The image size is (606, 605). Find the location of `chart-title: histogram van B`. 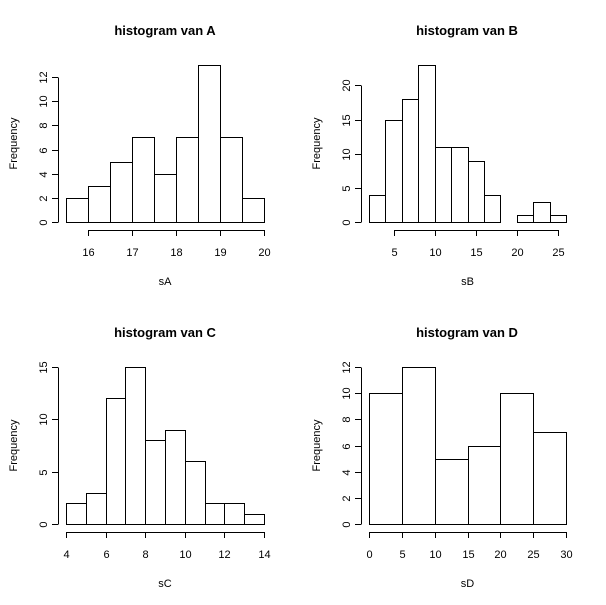

chart-title: histogram van B is located at coordinates (467, 30).